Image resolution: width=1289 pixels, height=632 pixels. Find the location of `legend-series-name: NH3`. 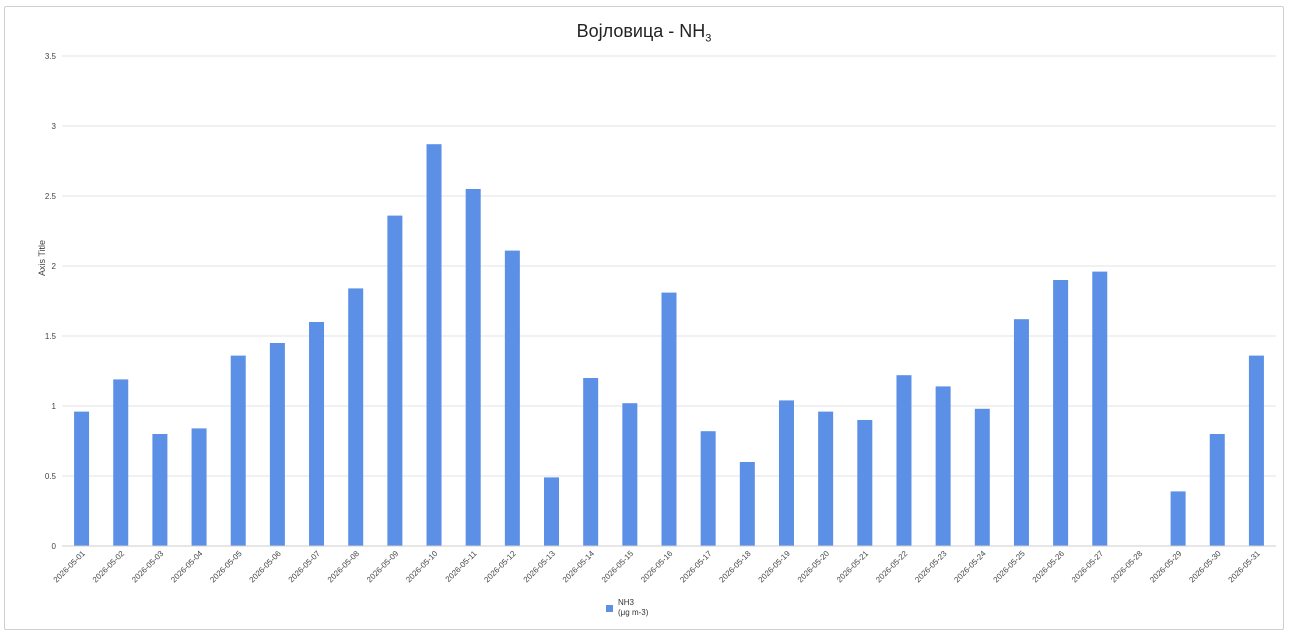

legend-series-name: NH3 is located at coordinates (626, 602).